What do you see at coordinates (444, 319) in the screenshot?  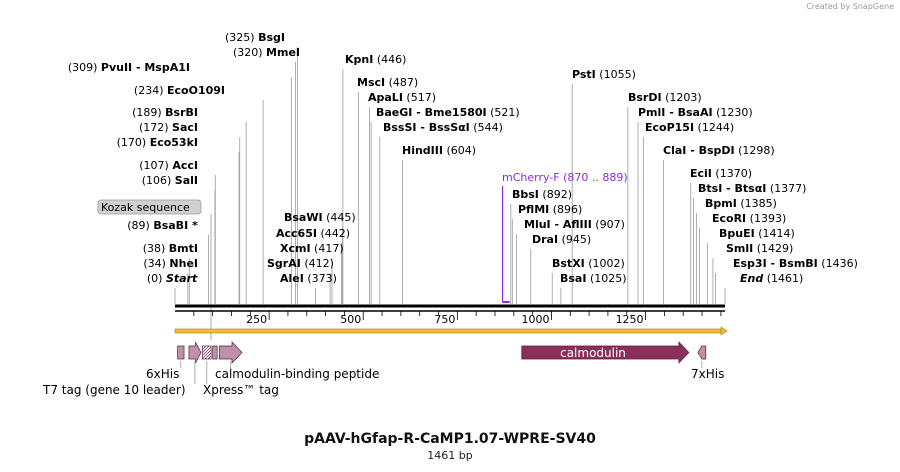 I see `ruler-label: 750` at bounding box center [444, 319].